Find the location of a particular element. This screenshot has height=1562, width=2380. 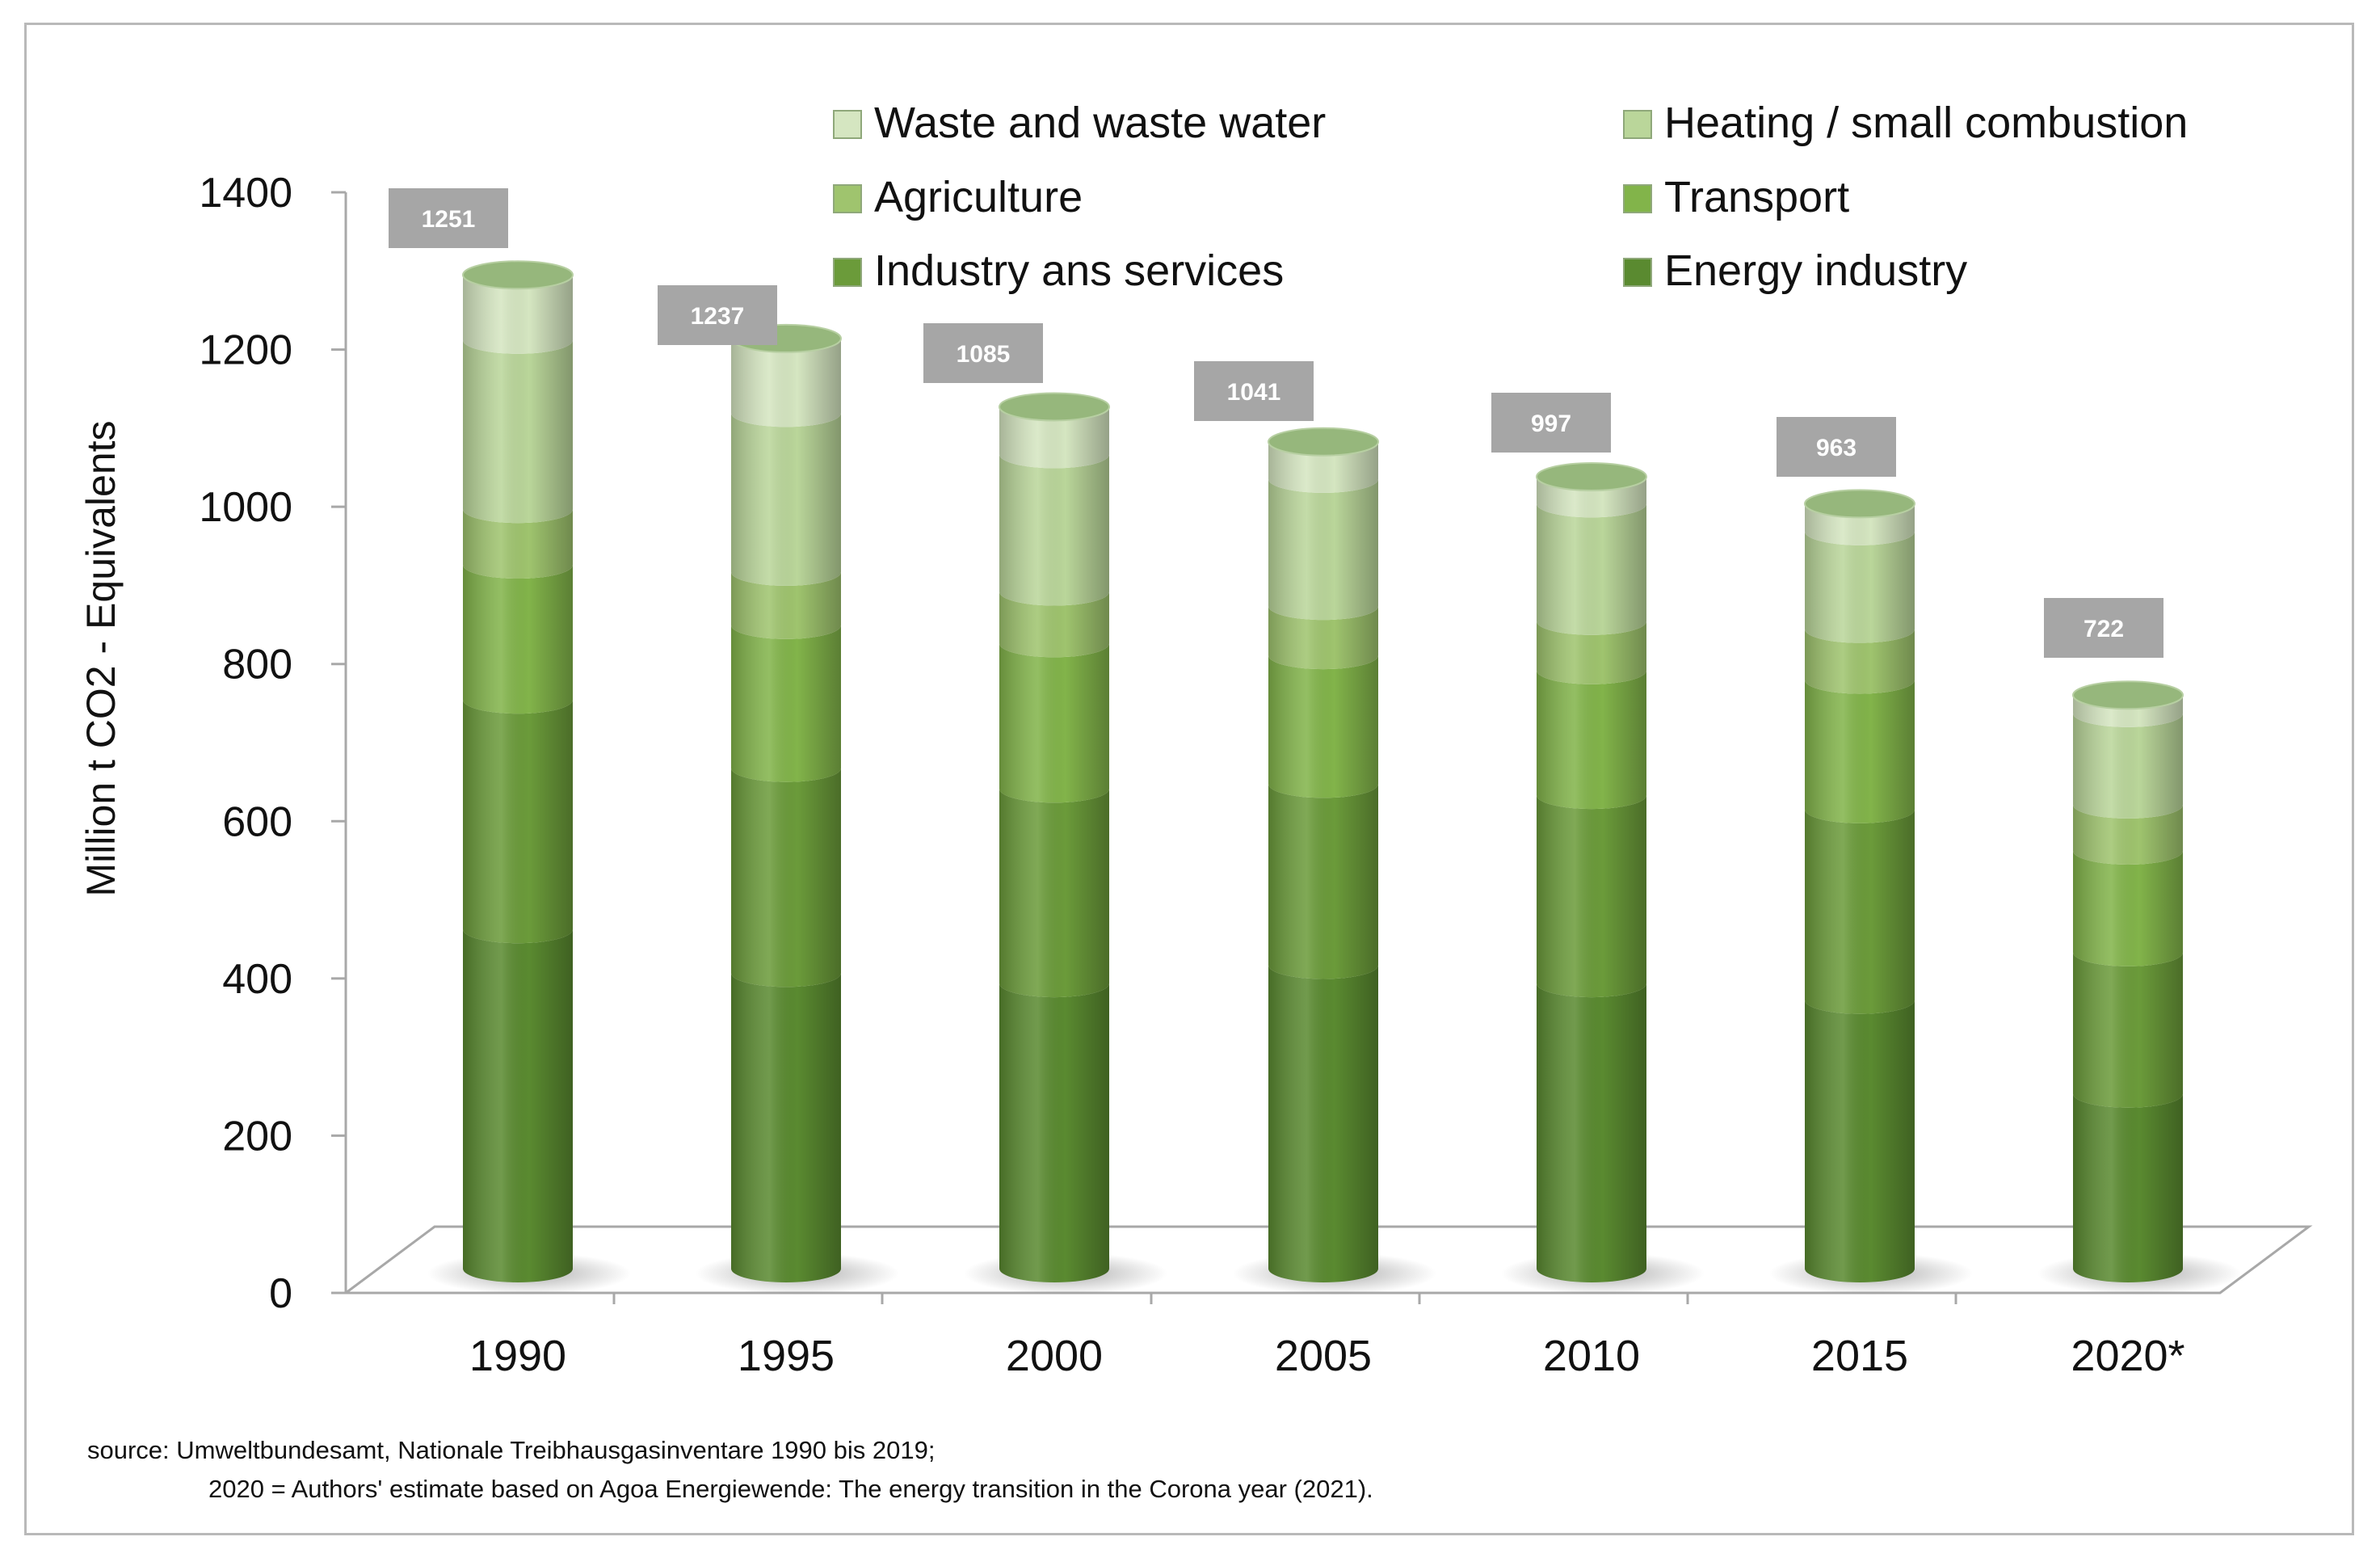

bar-1990 is located at coordinates (529, 777).